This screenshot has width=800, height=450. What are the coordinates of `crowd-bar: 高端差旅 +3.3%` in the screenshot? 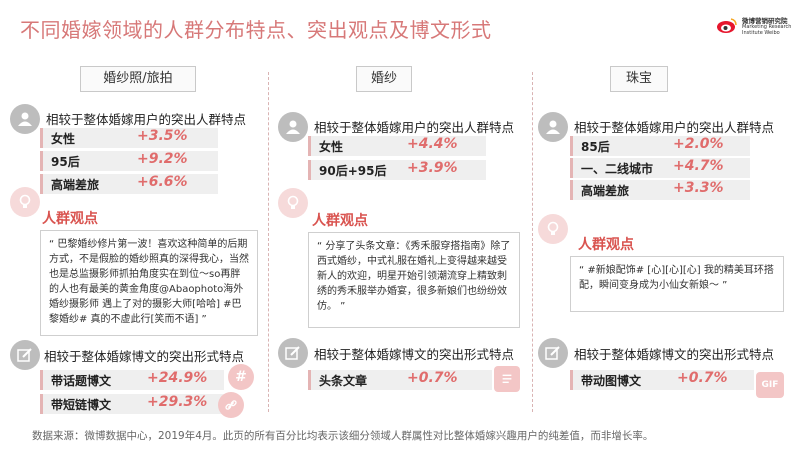 It's located at (660, 190).